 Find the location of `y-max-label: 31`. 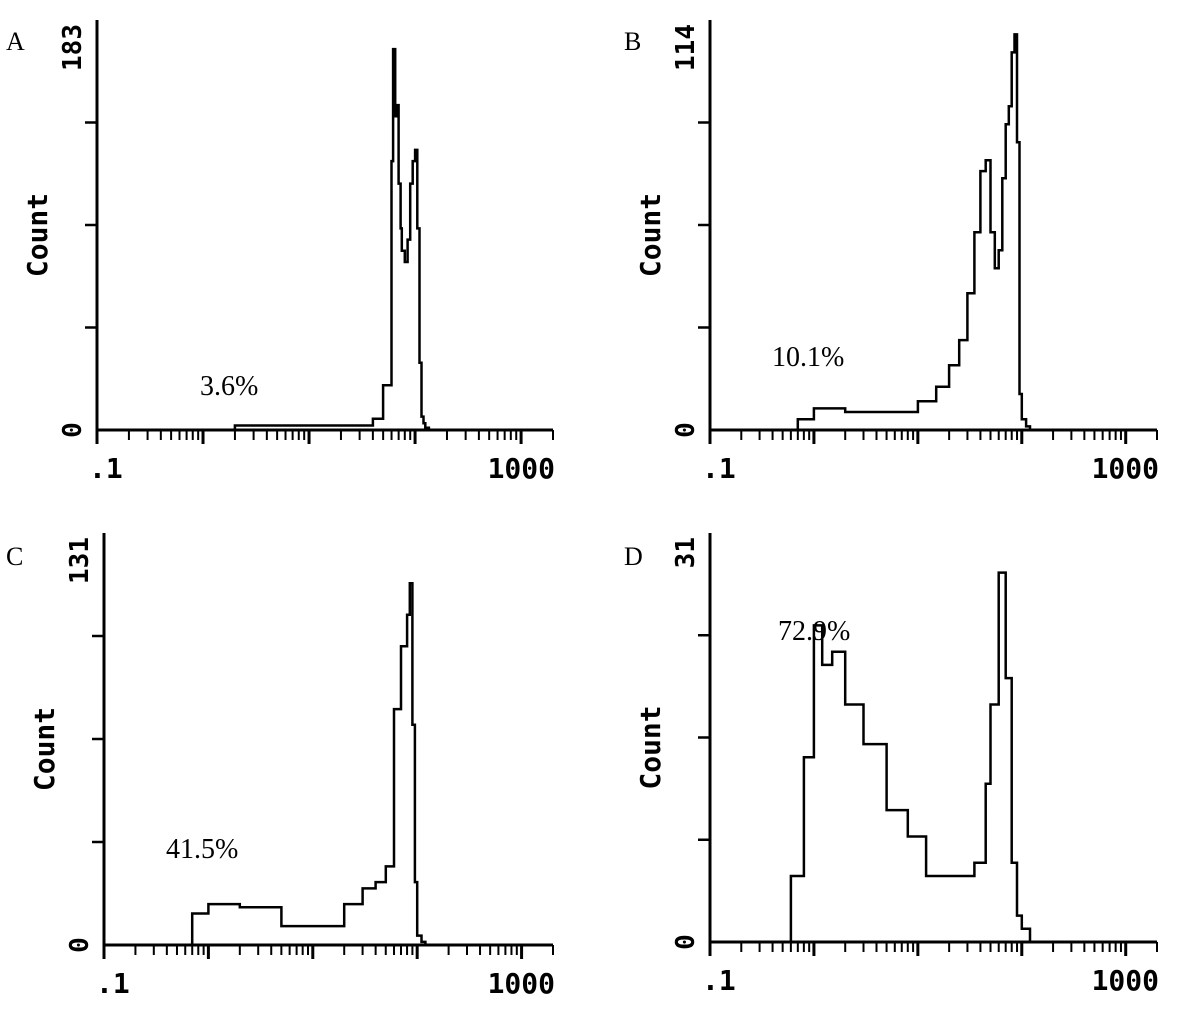

y-max-label: 31 is located at coordinates (686, 552).